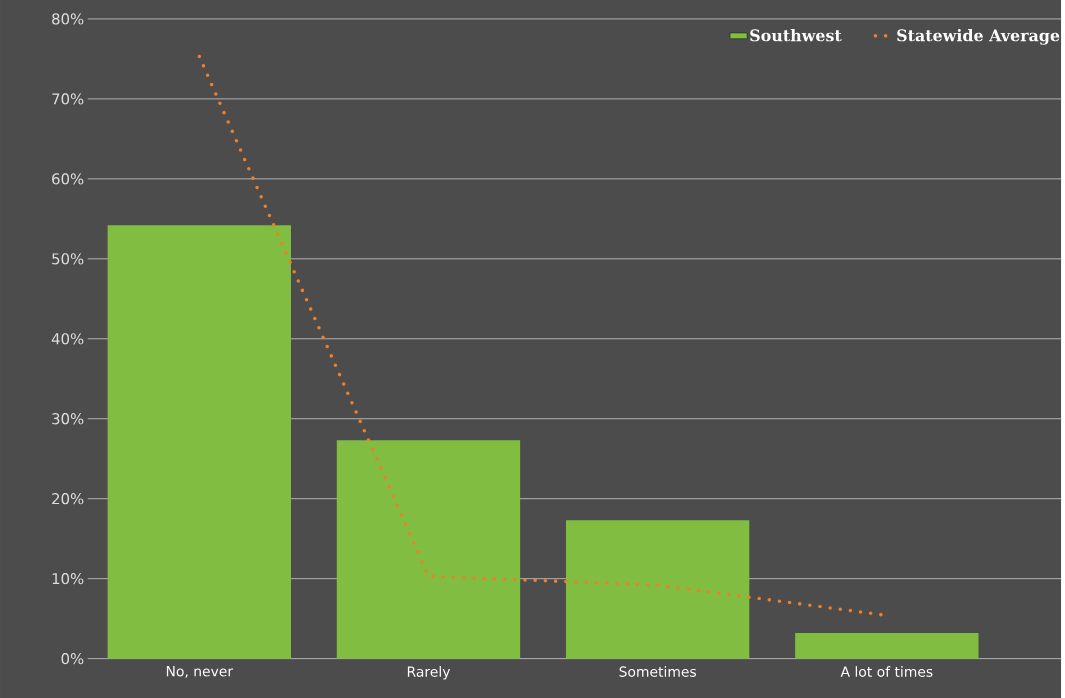 The image size is (1065, 698). Describe the element at coordinates (978, 36) in the screenshot. I see `legend-label: Statewide Average` at that location.